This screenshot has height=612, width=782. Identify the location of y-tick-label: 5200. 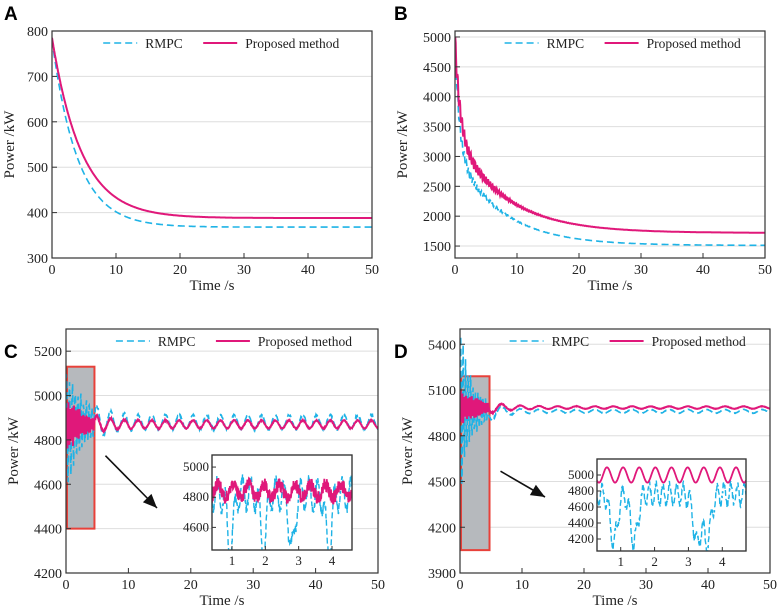
(48, 352).